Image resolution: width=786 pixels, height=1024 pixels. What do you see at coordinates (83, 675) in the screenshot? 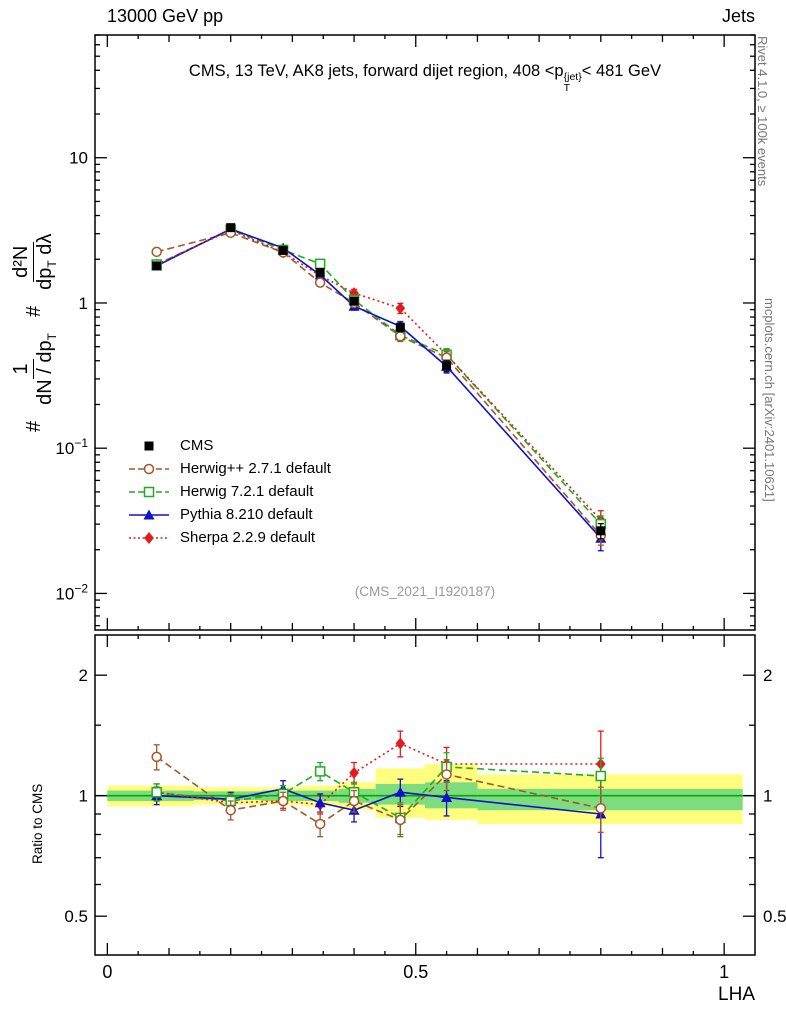
I see `ratio-y-tick-label-left: 2` at bounding box center [83, 675].